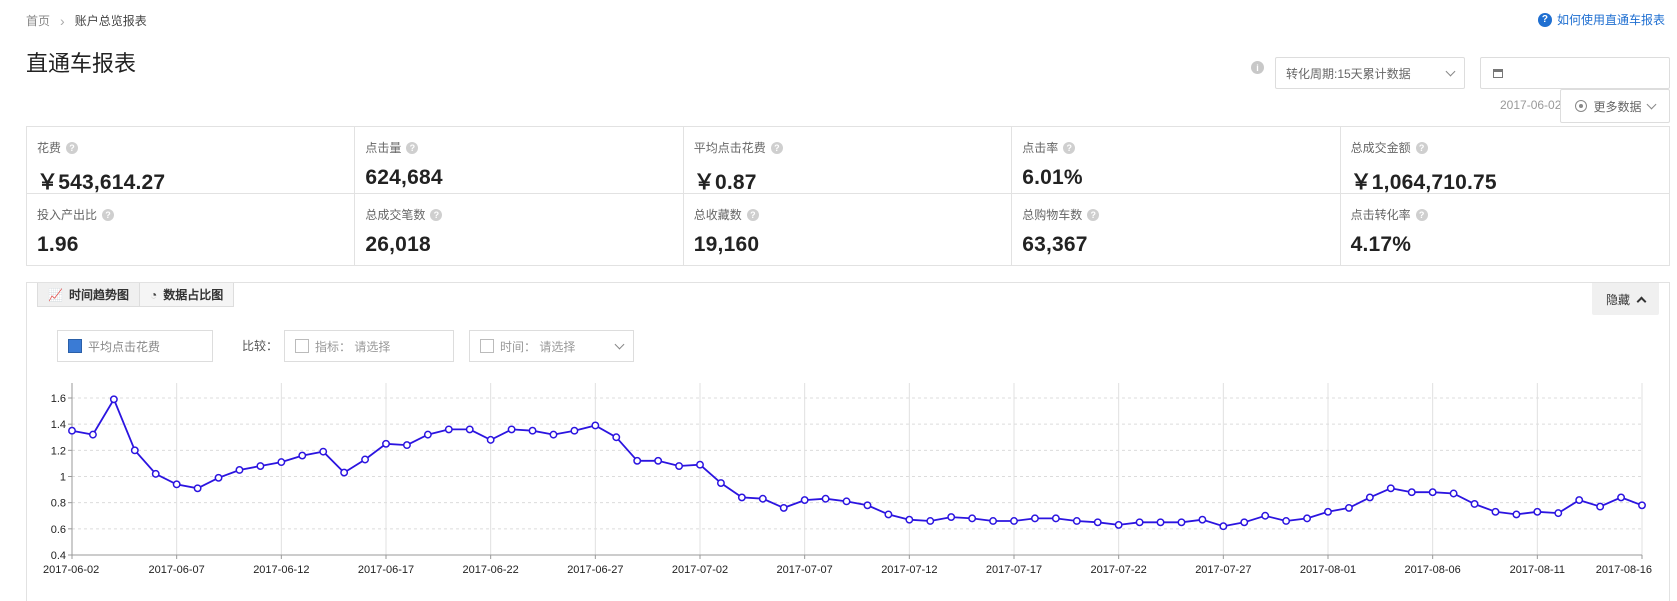  Describe the element at coordinates (1370, 73) in the screenshot. I see `conversion-period-select: 转化周期:15天累计数据` at that location.